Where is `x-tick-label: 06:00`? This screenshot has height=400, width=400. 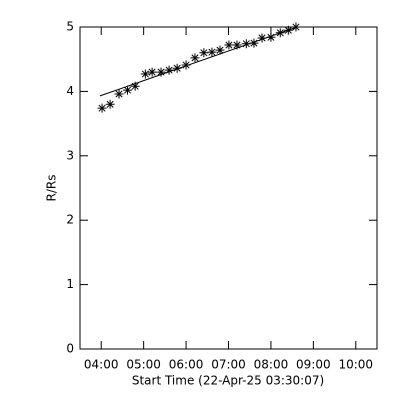
x-tick-label: 06:00 is located at coordinates (186, 365).